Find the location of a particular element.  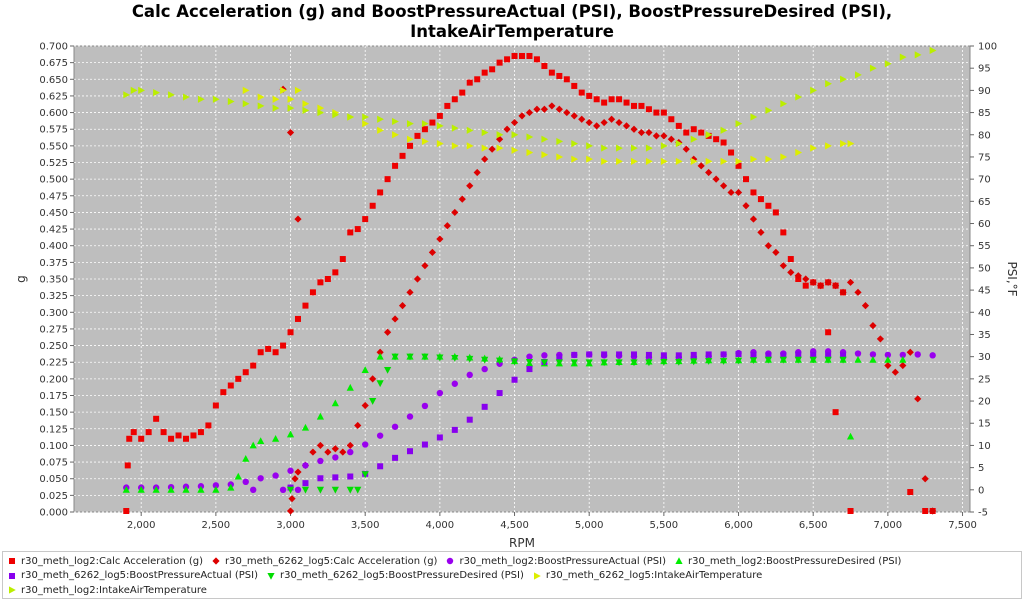

legend-item: r30_meth_log2:BoostPressureDesired (PSI) is located at coordinates (787, 561).